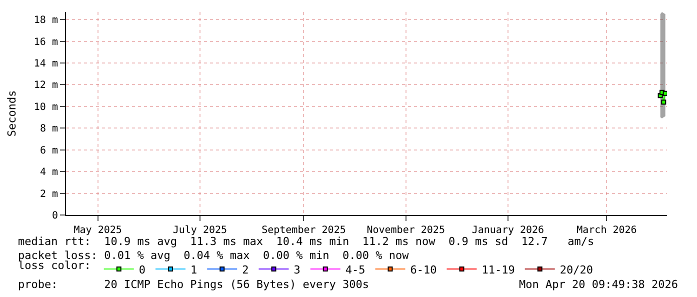 The height and width of the screenshot is (297, 697). I want to click on x-tick-label: November 2025, so click(405, 230).